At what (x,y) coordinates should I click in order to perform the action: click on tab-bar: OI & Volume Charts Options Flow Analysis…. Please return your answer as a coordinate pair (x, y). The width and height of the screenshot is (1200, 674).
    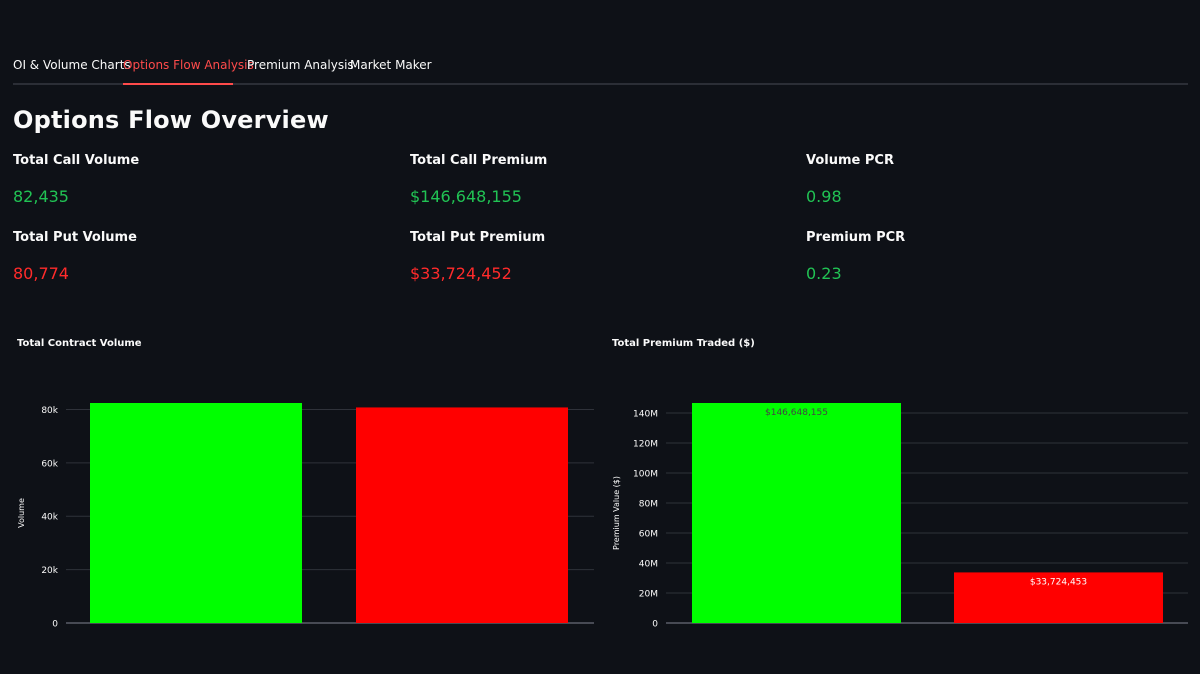
    Looking at the image, I should click on (600, 67).